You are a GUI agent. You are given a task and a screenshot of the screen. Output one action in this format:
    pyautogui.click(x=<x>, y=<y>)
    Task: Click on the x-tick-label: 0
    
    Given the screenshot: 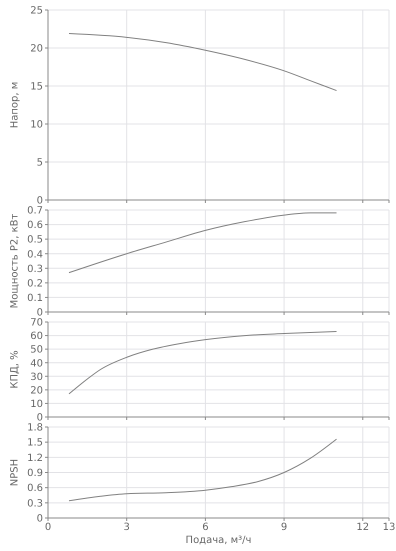 What is the action you would take?
    pyautogui.click(x=48, y=528)
    